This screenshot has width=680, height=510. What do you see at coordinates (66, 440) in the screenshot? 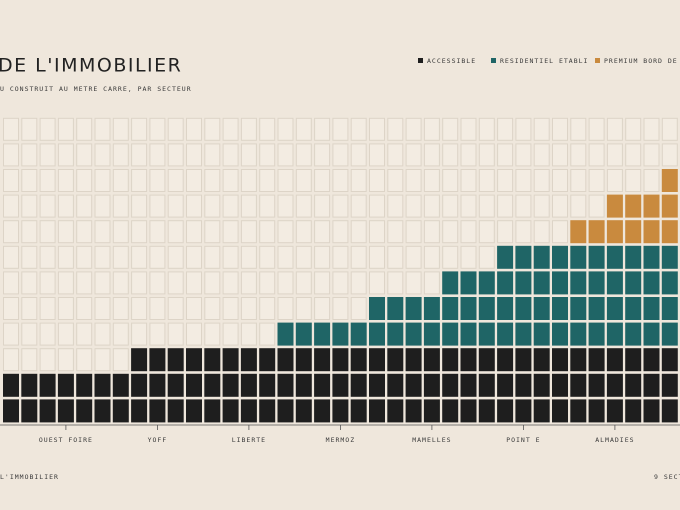
I see `x-tick-label: OUEST FOIRE` at bounding box center [66, 440].